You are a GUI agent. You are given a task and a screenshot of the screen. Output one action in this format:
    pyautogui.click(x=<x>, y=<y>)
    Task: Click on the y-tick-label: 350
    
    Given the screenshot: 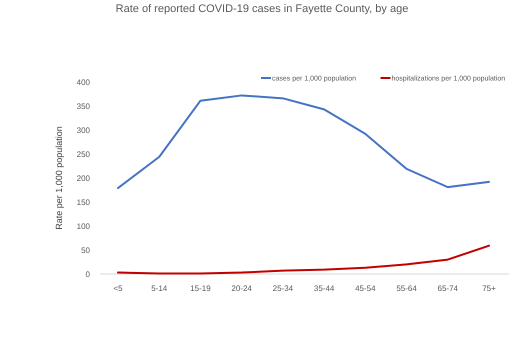 What is the action you would take?
    pyautogui.click(x=83, y=106)
    